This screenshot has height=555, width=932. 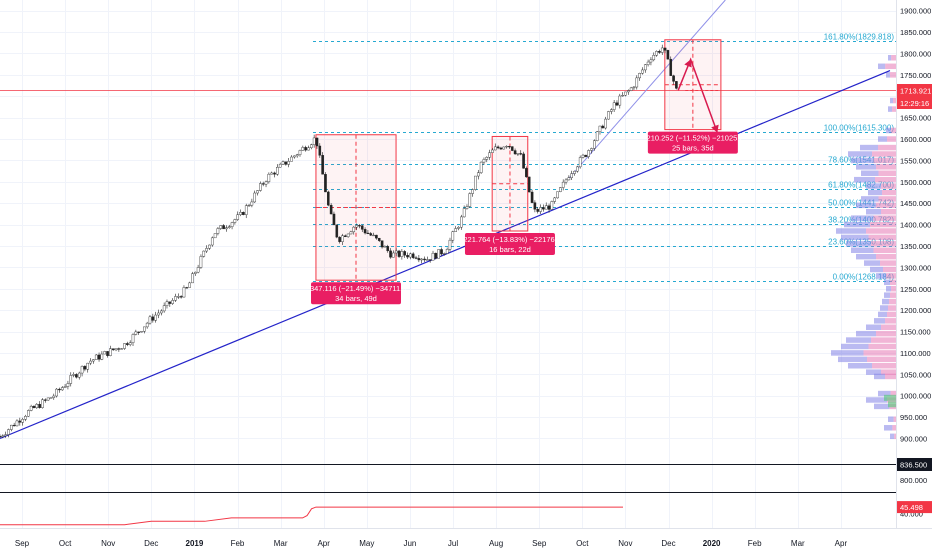 I want to click on price-tick-label: 1000.000, so click(x=915, y=396).